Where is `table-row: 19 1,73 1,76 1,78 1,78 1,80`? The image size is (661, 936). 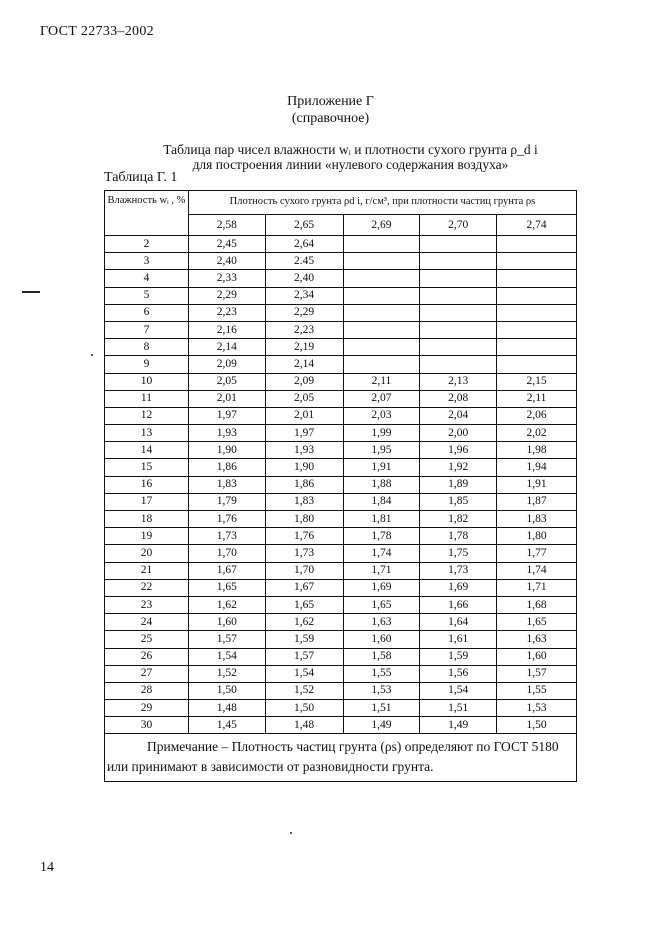 table-row: 19 1,73 1,76 1,78 1,78 1,80 is located at coordinates (340, 536).